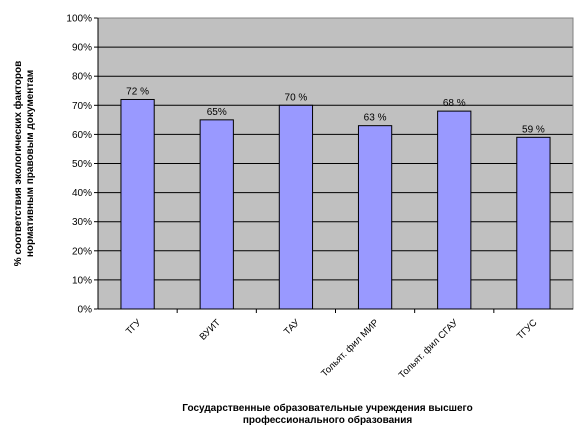 The image size is (583, 430). Describe the element at coordinates (82, 193) in the screenshot. I see `y-tick-label: 40%` at that location.